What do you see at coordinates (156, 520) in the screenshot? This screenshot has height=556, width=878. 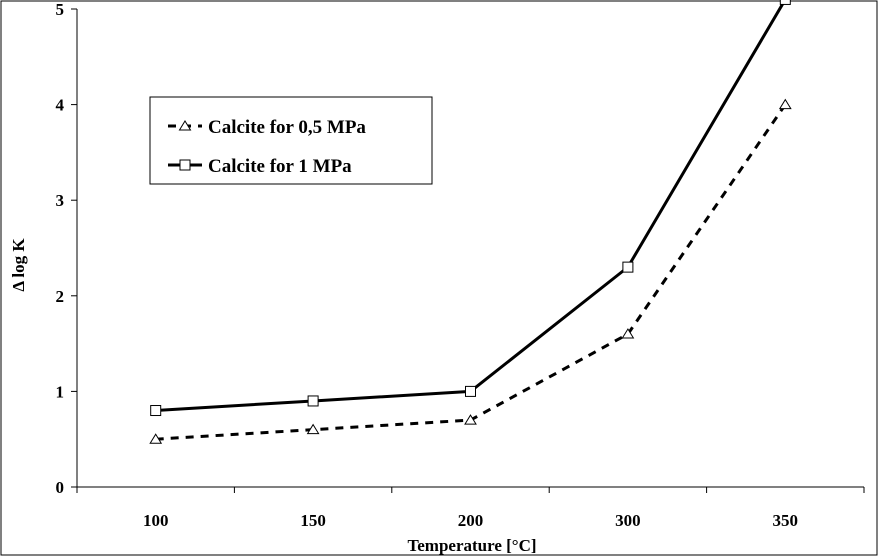 I see `x-tick-label: 100` at bounding box center [156, 520].